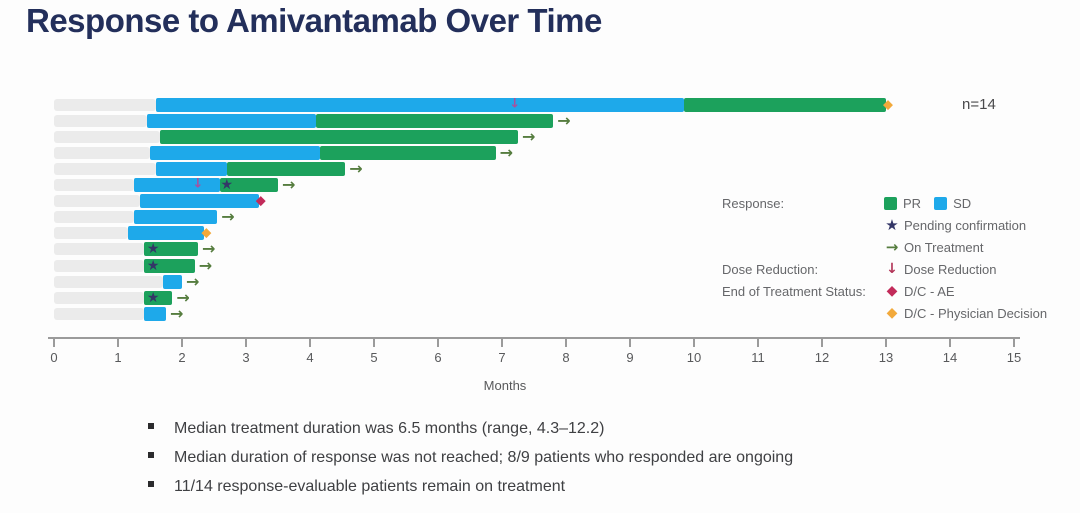 The image size is (1080, 513). Describe the element at coordinates (182, 357) in the screenshot. I see `axis-tick-label: 2` at that location.